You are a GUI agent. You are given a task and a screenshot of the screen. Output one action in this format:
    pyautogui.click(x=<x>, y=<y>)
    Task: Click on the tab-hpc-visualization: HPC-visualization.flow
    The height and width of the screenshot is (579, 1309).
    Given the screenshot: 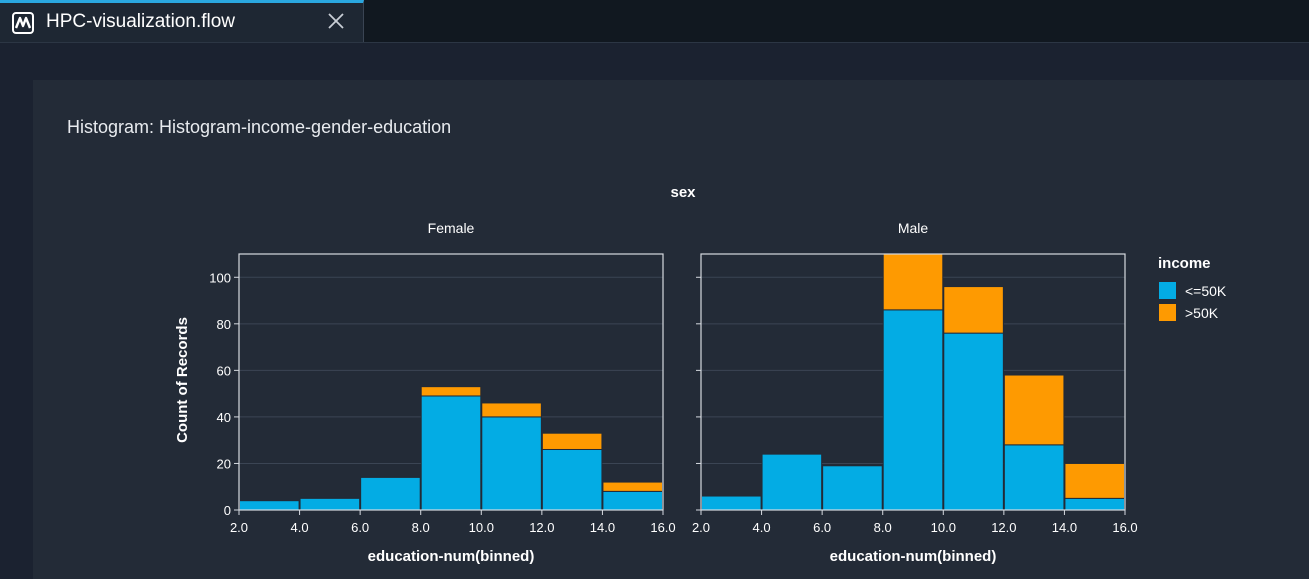 What is the action you would take?
    pyautogui.click(x=182, y=21)
    